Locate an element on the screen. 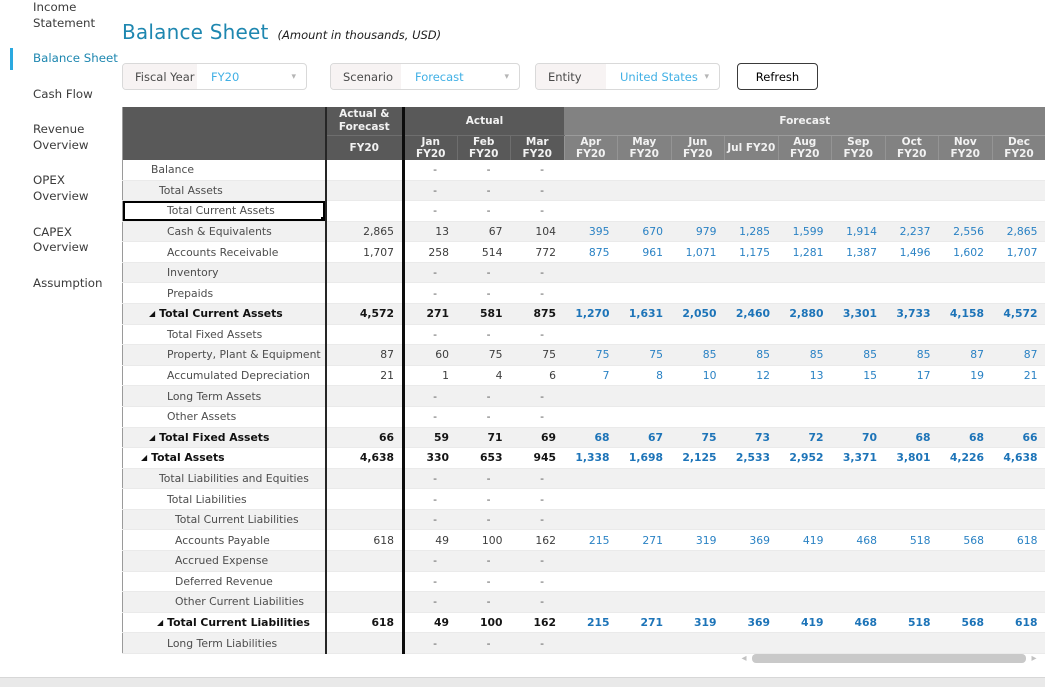 The height and width of the screenshot is (687, 1045). row-label-cell: Long Term Liabilities is located at coordinates (224, 643).